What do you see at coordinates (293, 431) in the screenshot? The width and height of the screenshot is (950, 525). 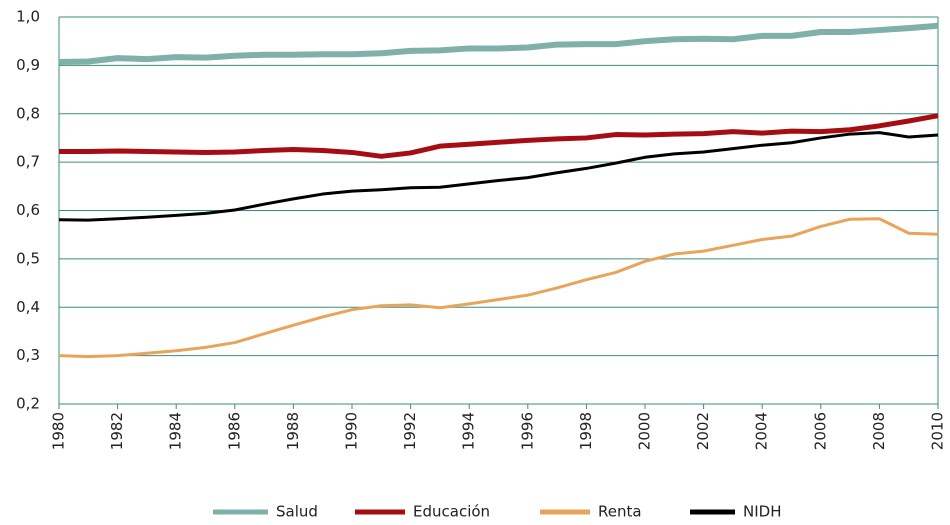 I see `x-tick-label: 1988` at bounding box center [293, 431].